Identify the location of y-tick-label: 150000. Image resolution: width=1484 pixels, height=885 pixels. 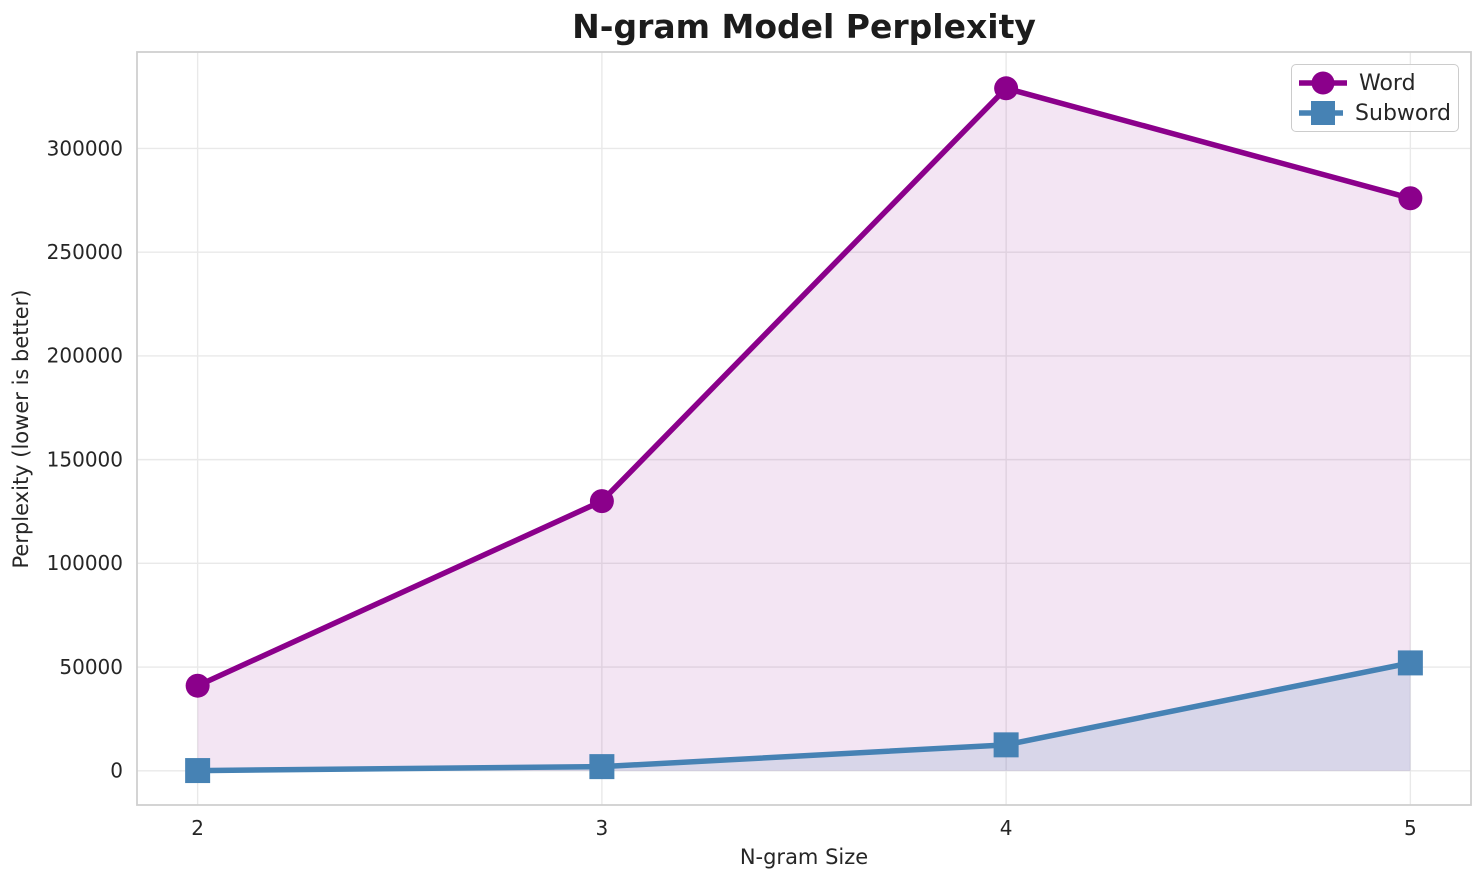
(85, 459).